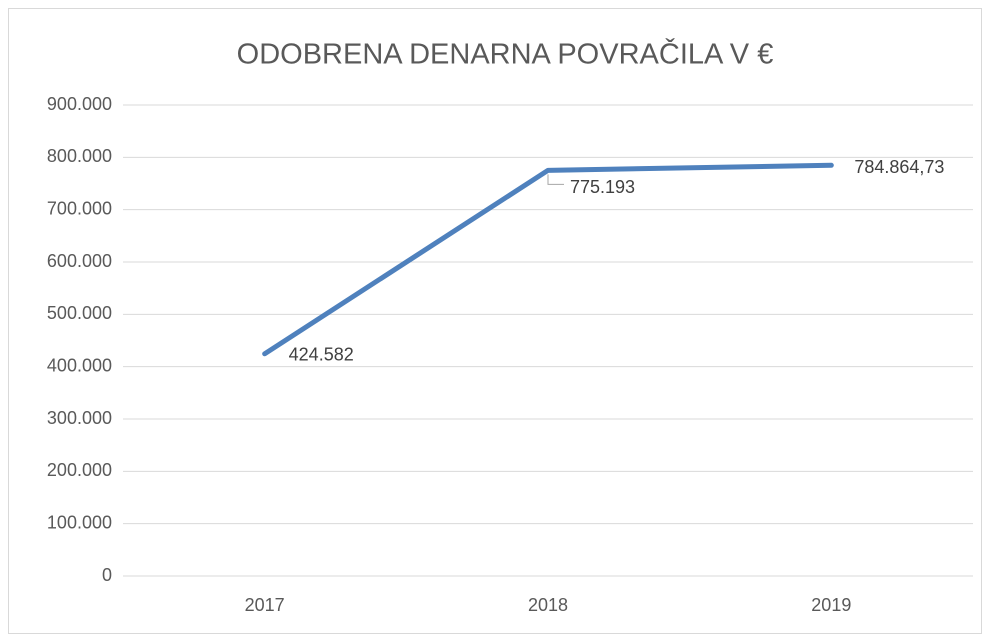  What do you see at coordinates (548, 605) in the screenshot?
I see `x-tick-label: 2018` at bounding box center [548, 605].